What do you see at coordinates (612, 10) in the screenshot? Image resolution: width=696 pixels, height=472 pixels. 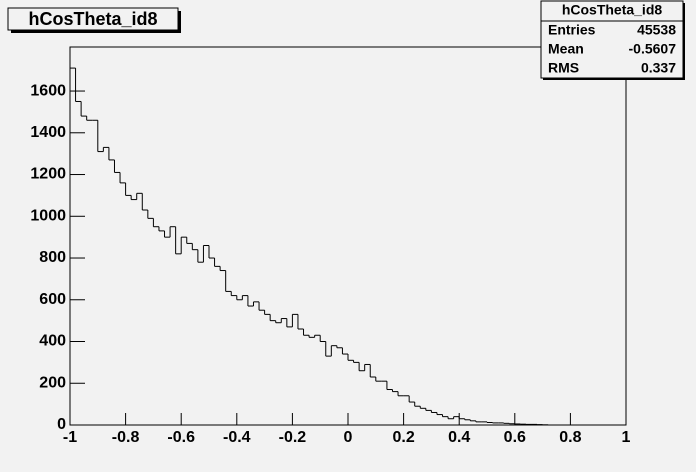 I see `stats-title: hCosTheta_id8` at bounding box center [612, 10].